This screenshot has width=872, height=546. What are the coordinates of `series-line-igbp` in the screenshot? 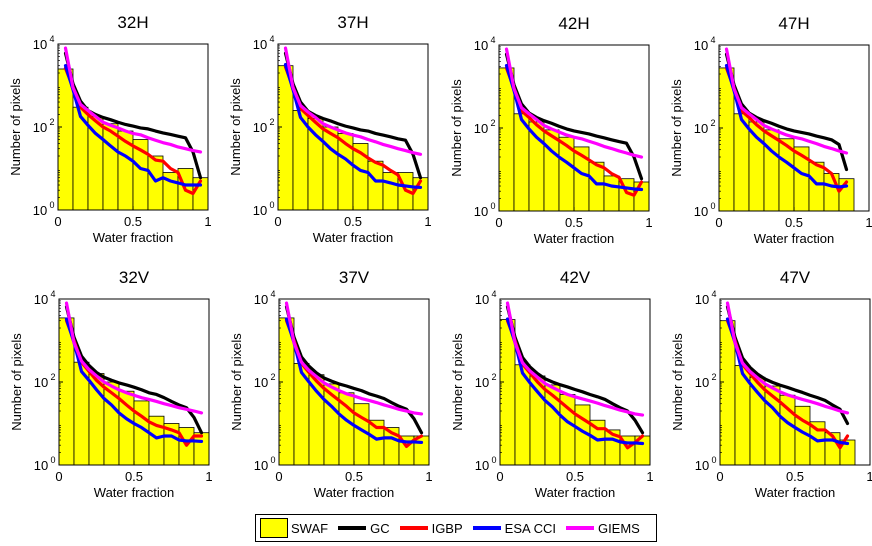 It's located at (574, 131).